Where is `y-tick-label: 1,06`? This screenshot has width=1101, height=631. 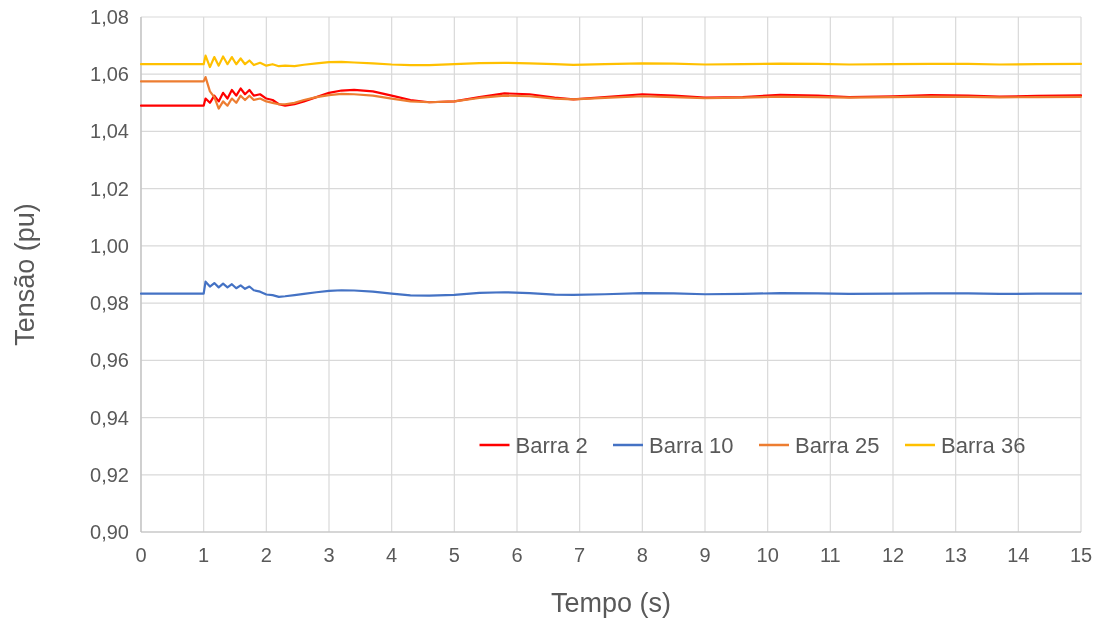
y-tick-label: 1,06 is located at coordinates (109, 74).